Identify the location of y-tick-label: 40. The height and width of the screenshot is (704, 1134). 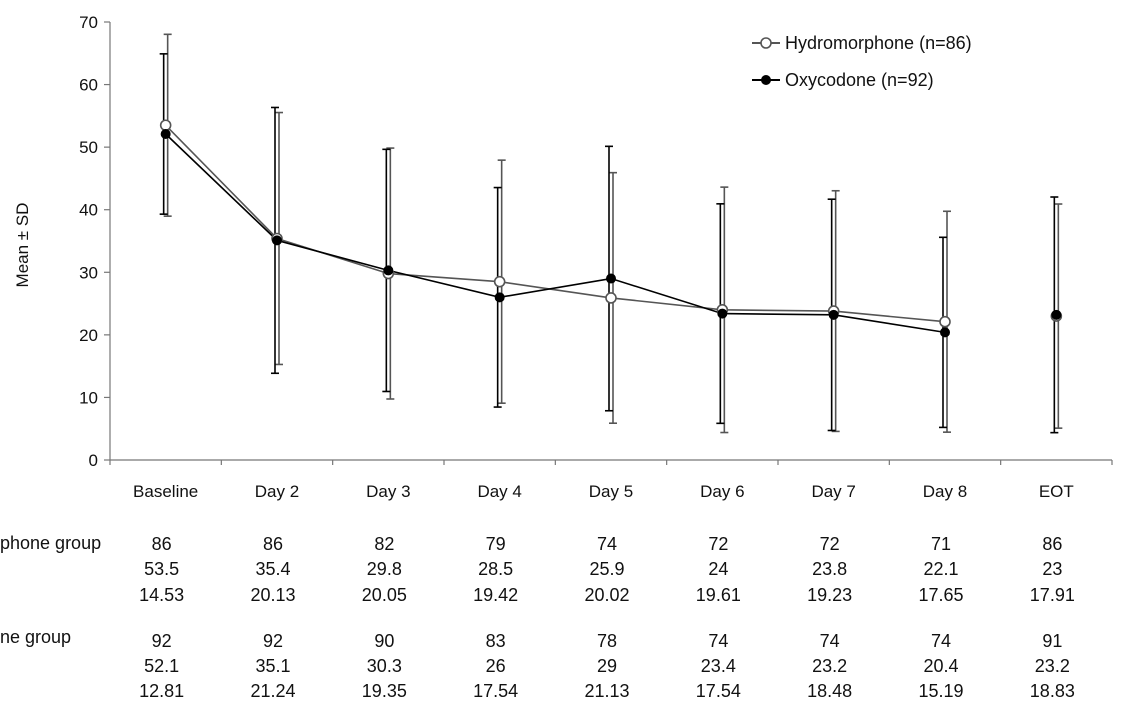
(88, 210).